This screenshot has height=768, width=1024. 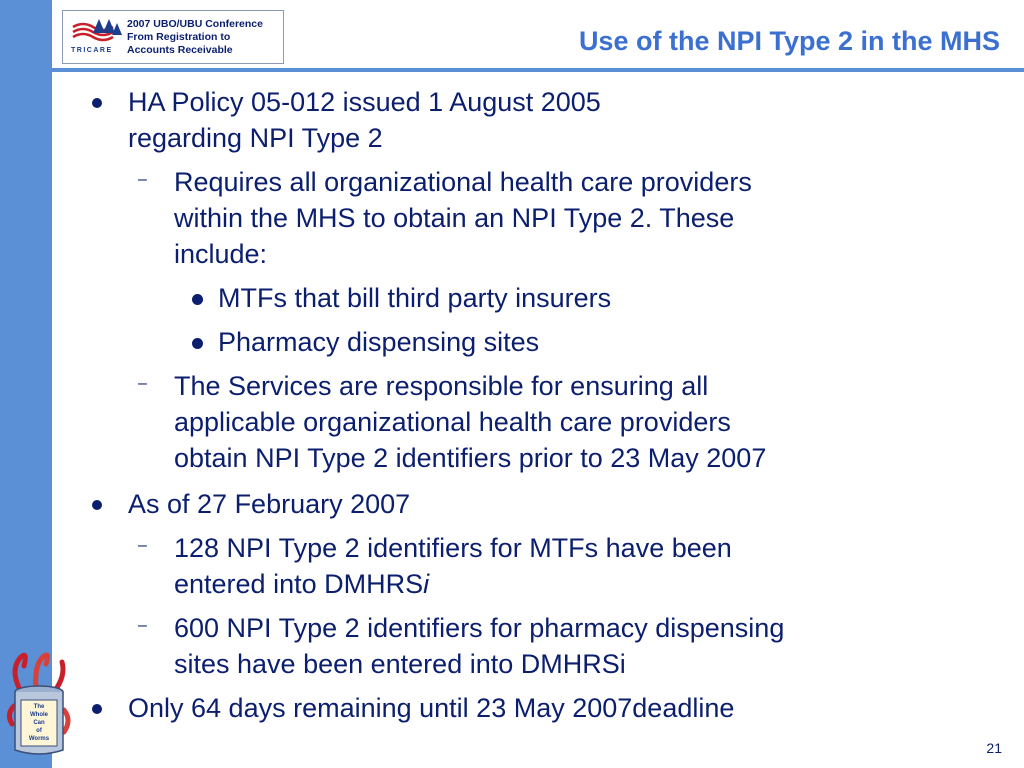 What do you see at coordinates (39, 731) in the screenshot?
I see `worm-label: of` at bounding box center [39, 731].